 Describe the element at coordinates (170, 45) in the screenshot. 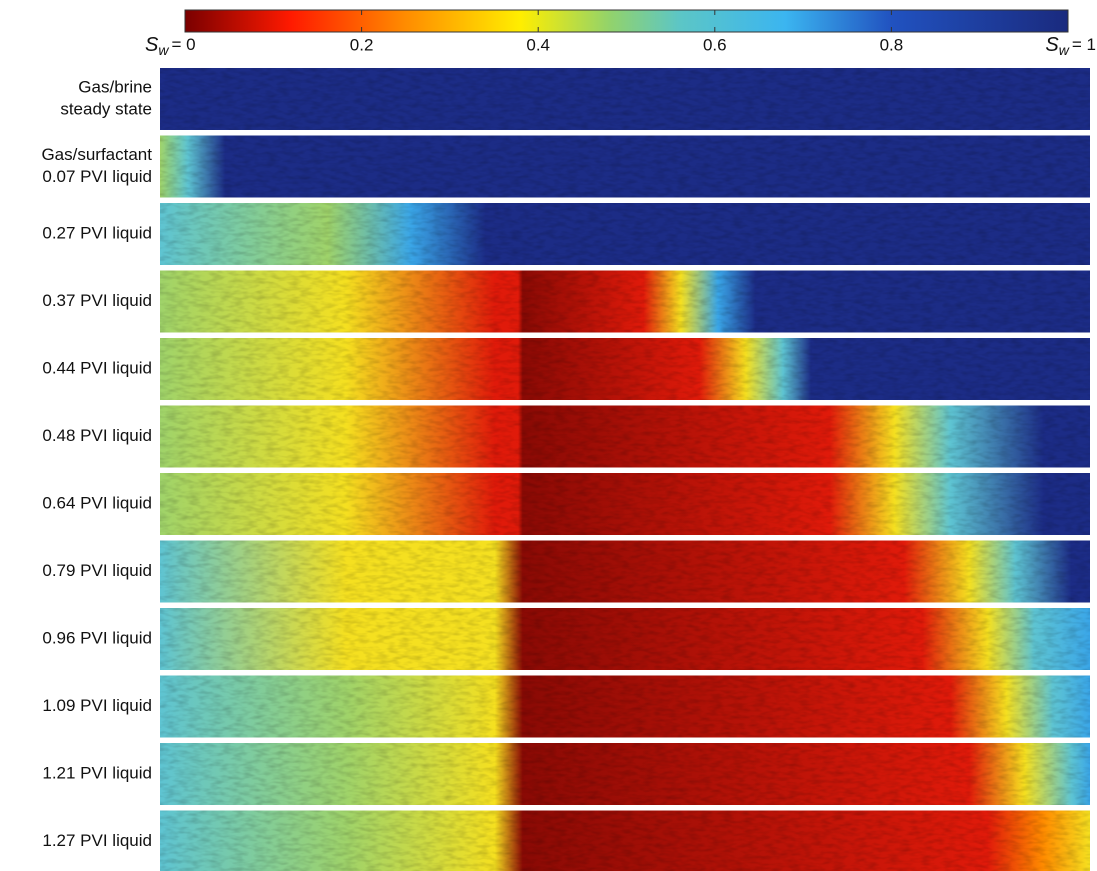

I see `colorbar-end-label: Sw = 0` at that location.